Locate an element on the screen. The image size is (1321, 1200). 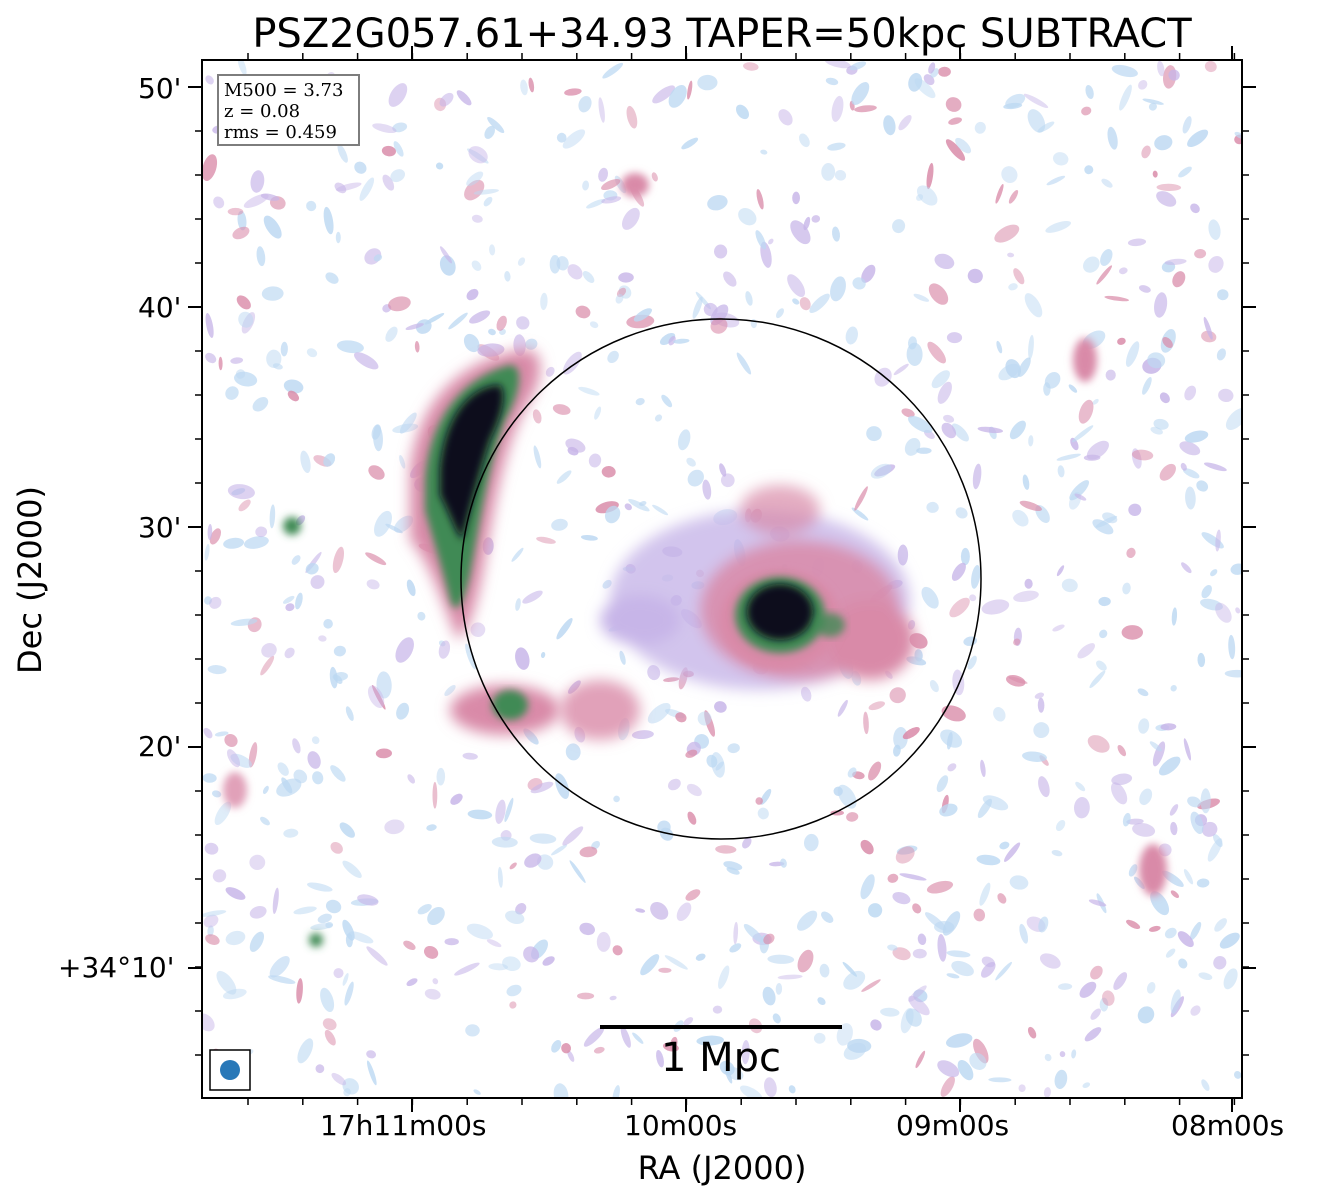
y-tick-label: 30' is located at coordinates (160, 527).